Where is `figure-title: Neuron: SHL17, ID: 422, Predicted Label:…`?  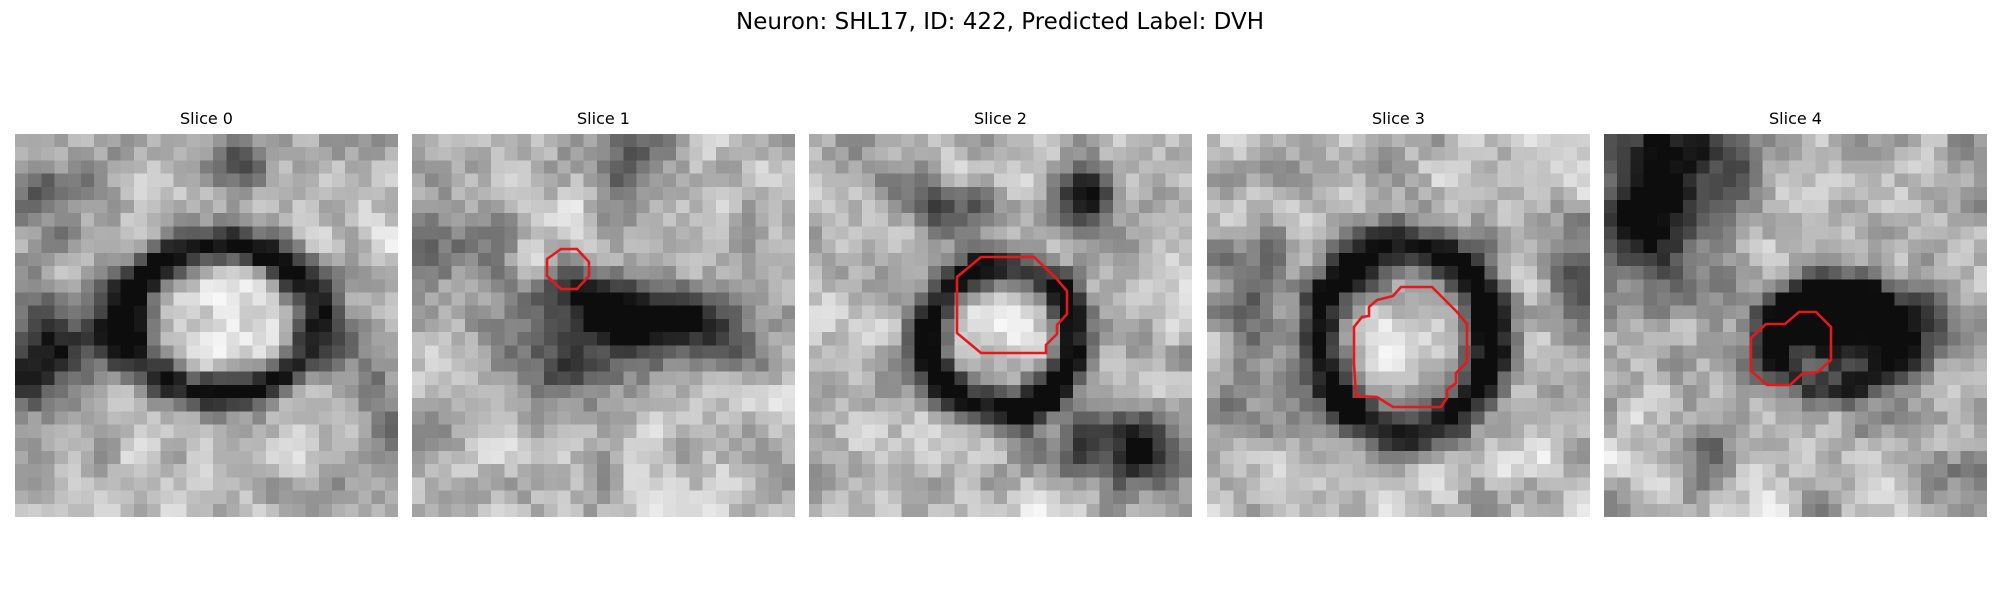 figure-title: Neuron: SHL17, ID: 422, Predicted Label:… is located at coordinates (1000, 22).